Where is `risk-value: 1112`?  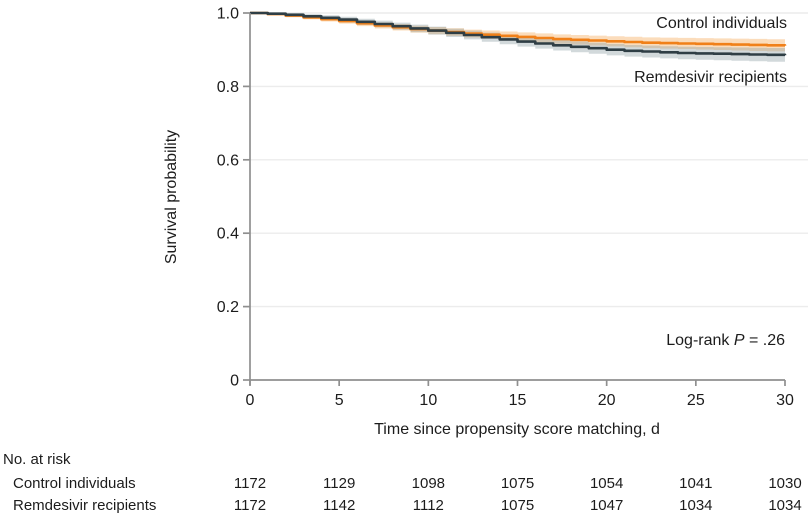 risk-value: 1112 is located at coordinates (428, 505).